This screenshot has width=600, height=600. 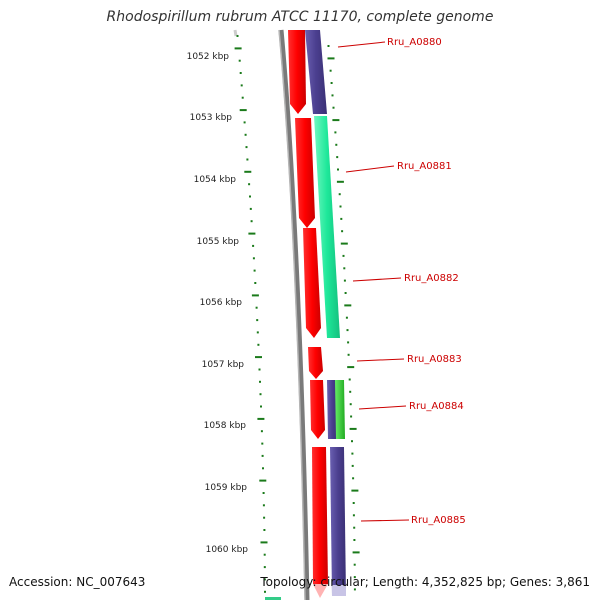 I want to click on ruler-tick-label: 1058 kbp, so click(x=225, y=426).